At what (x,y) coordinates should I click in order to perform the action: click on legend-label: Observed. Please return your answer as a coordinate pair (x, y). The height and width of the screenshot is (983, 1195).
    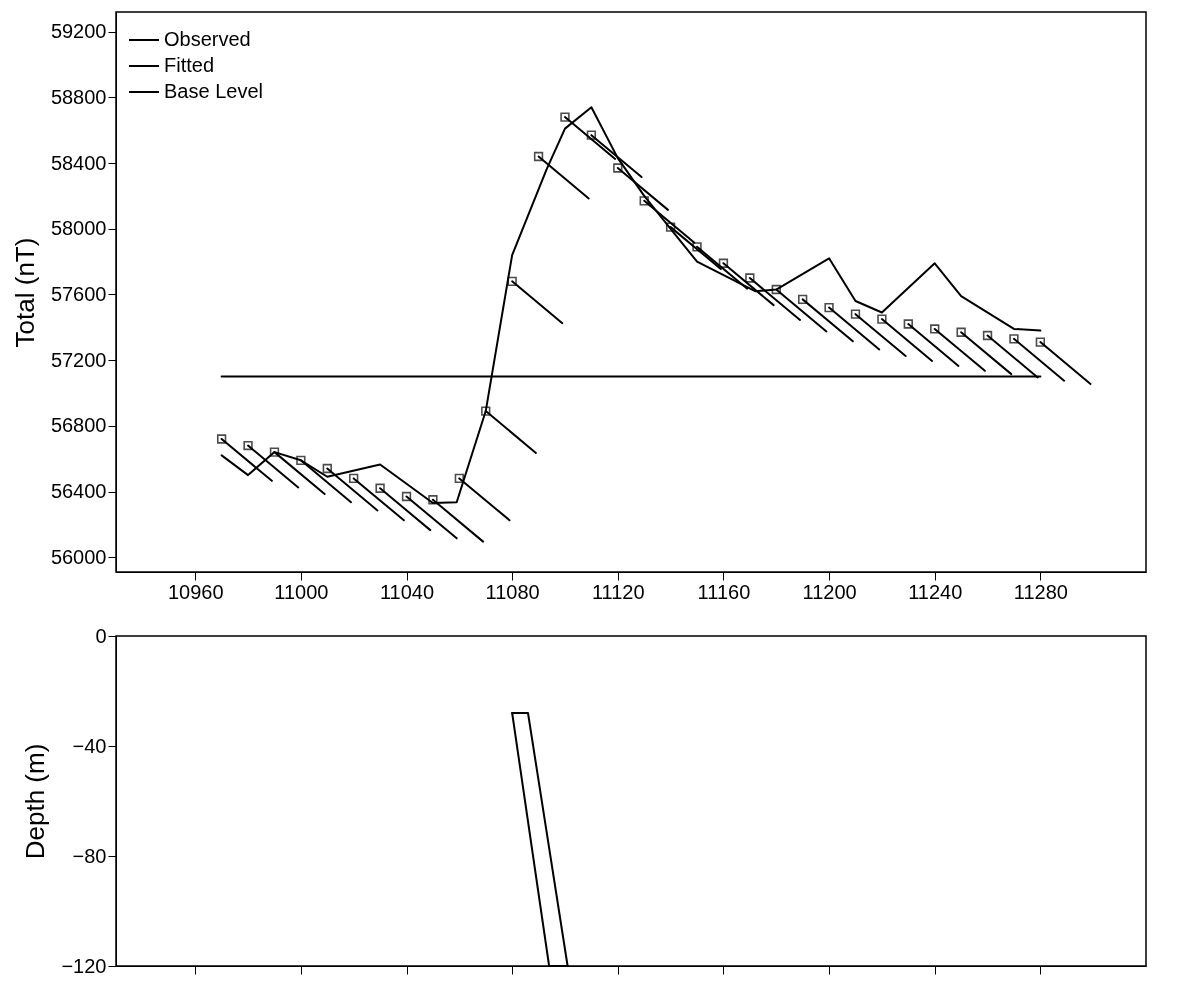
    Looking at the image, I should click on (207, 39).